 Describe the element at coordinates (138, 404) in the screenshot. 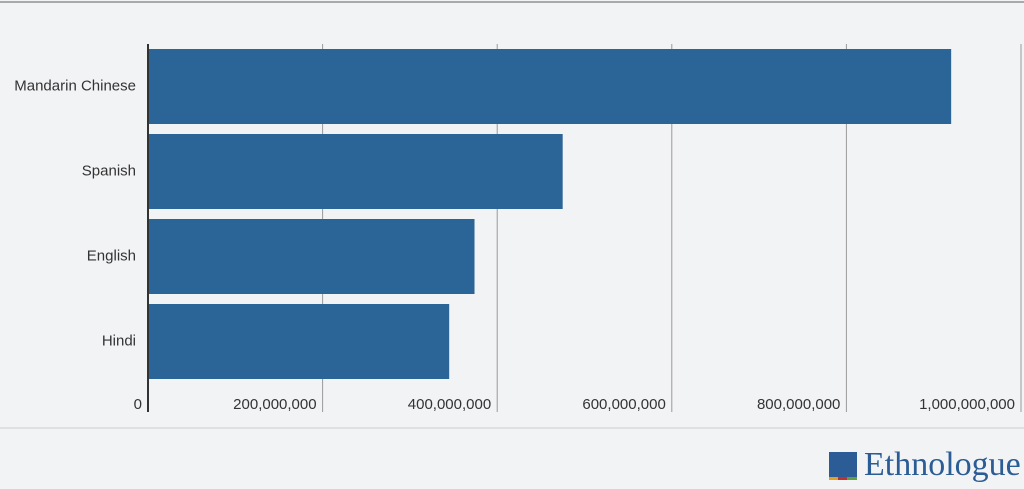

I see `x-tick-label: 0` at that location.